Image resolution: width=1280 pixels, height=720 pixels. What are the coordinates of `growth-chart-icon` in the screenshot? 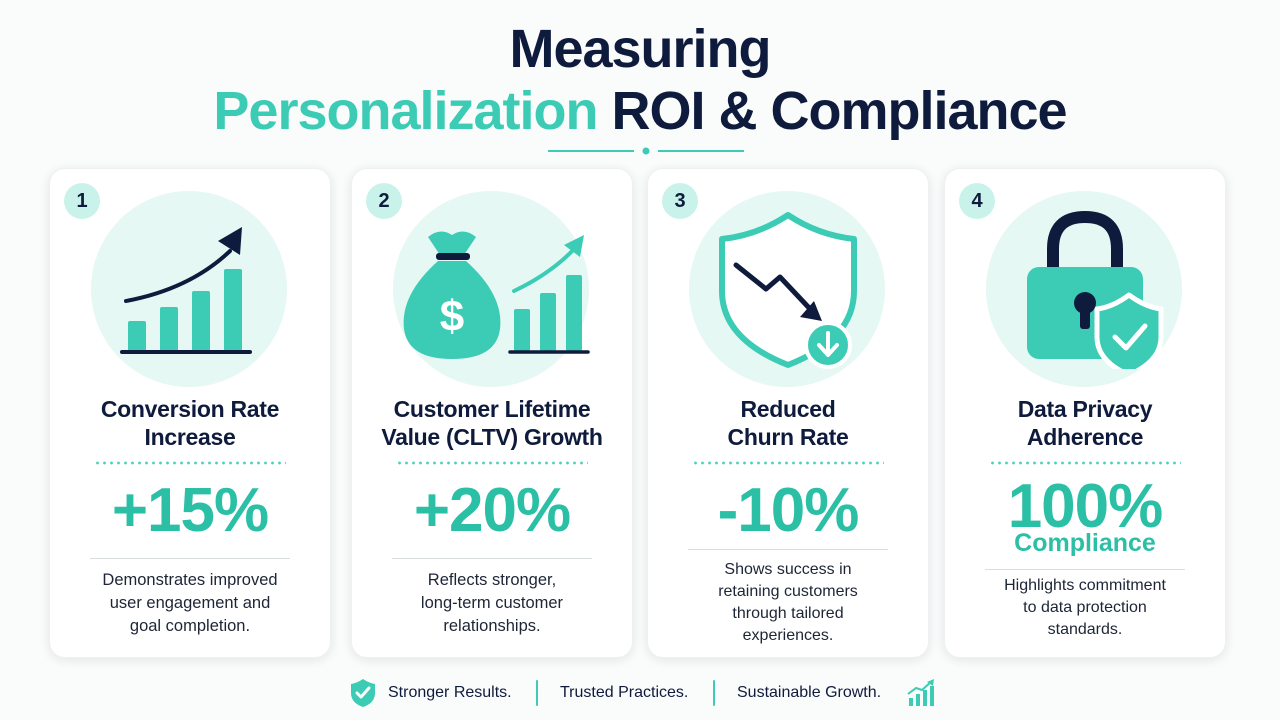 It's located at (920, 692).